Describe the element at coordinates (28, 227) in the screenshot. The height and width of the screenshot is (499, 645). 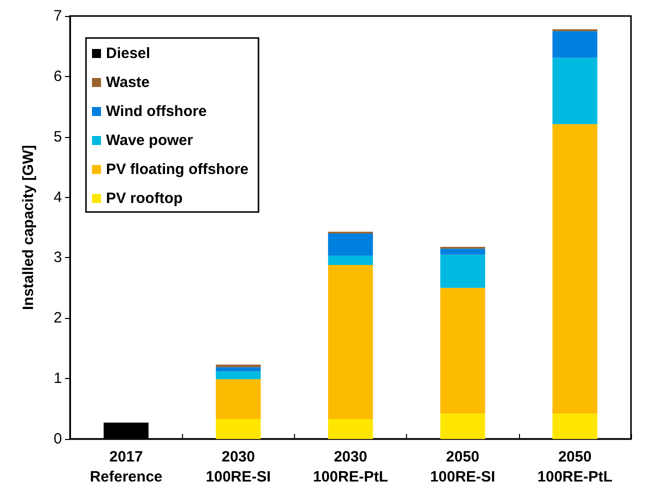
I see `y-axis-title: Installed capacity [GW]` at that location.